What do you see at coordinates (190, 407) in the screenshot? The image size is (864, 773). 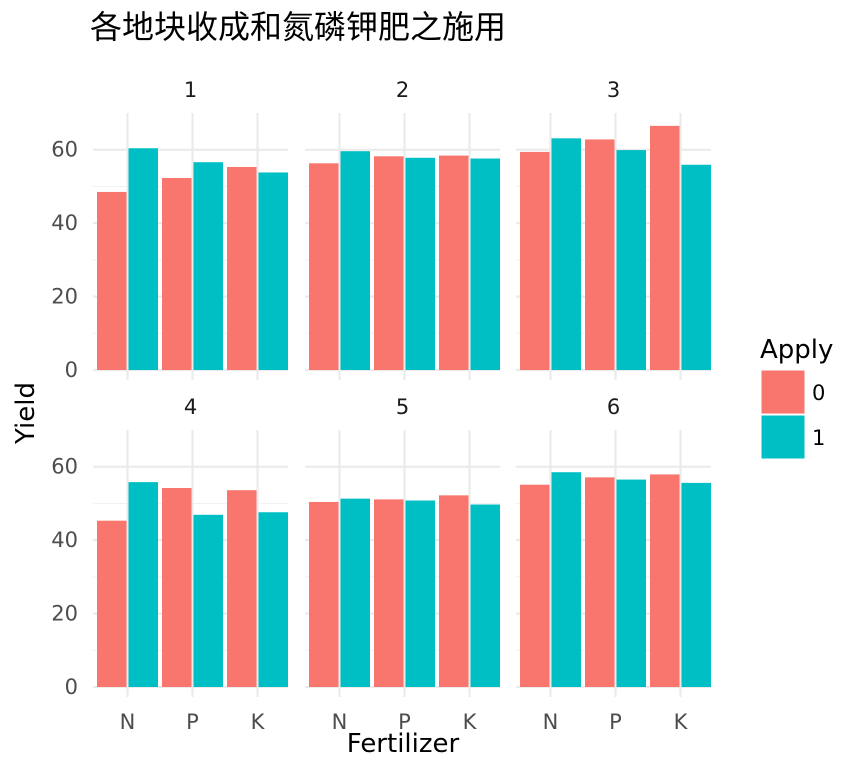 I see `facet-strip-label: 4` at bounding box center [190, 407].